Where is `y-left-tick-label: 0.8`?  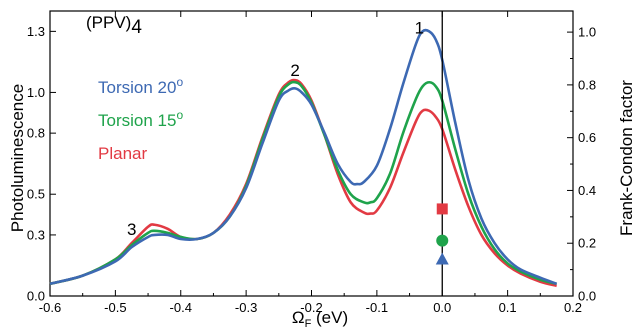
y-left-tick-label: 0.8 is located at coordinates (36, 133).